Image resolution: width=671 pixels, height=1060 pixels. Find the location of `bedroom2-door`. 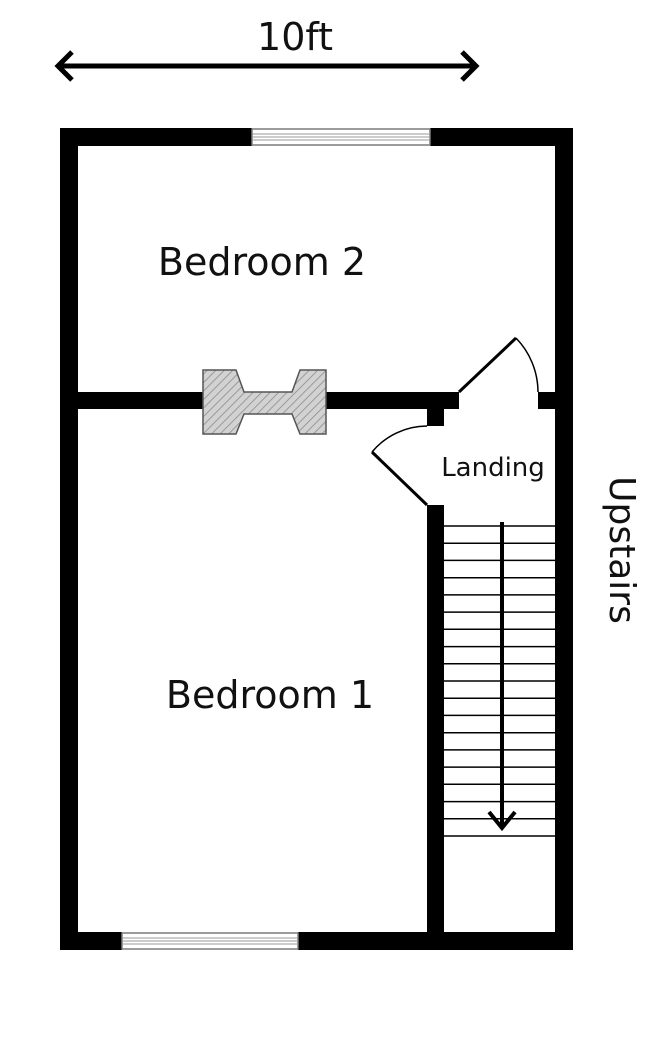

bedroom2-door is located at coordinates (498, 365).